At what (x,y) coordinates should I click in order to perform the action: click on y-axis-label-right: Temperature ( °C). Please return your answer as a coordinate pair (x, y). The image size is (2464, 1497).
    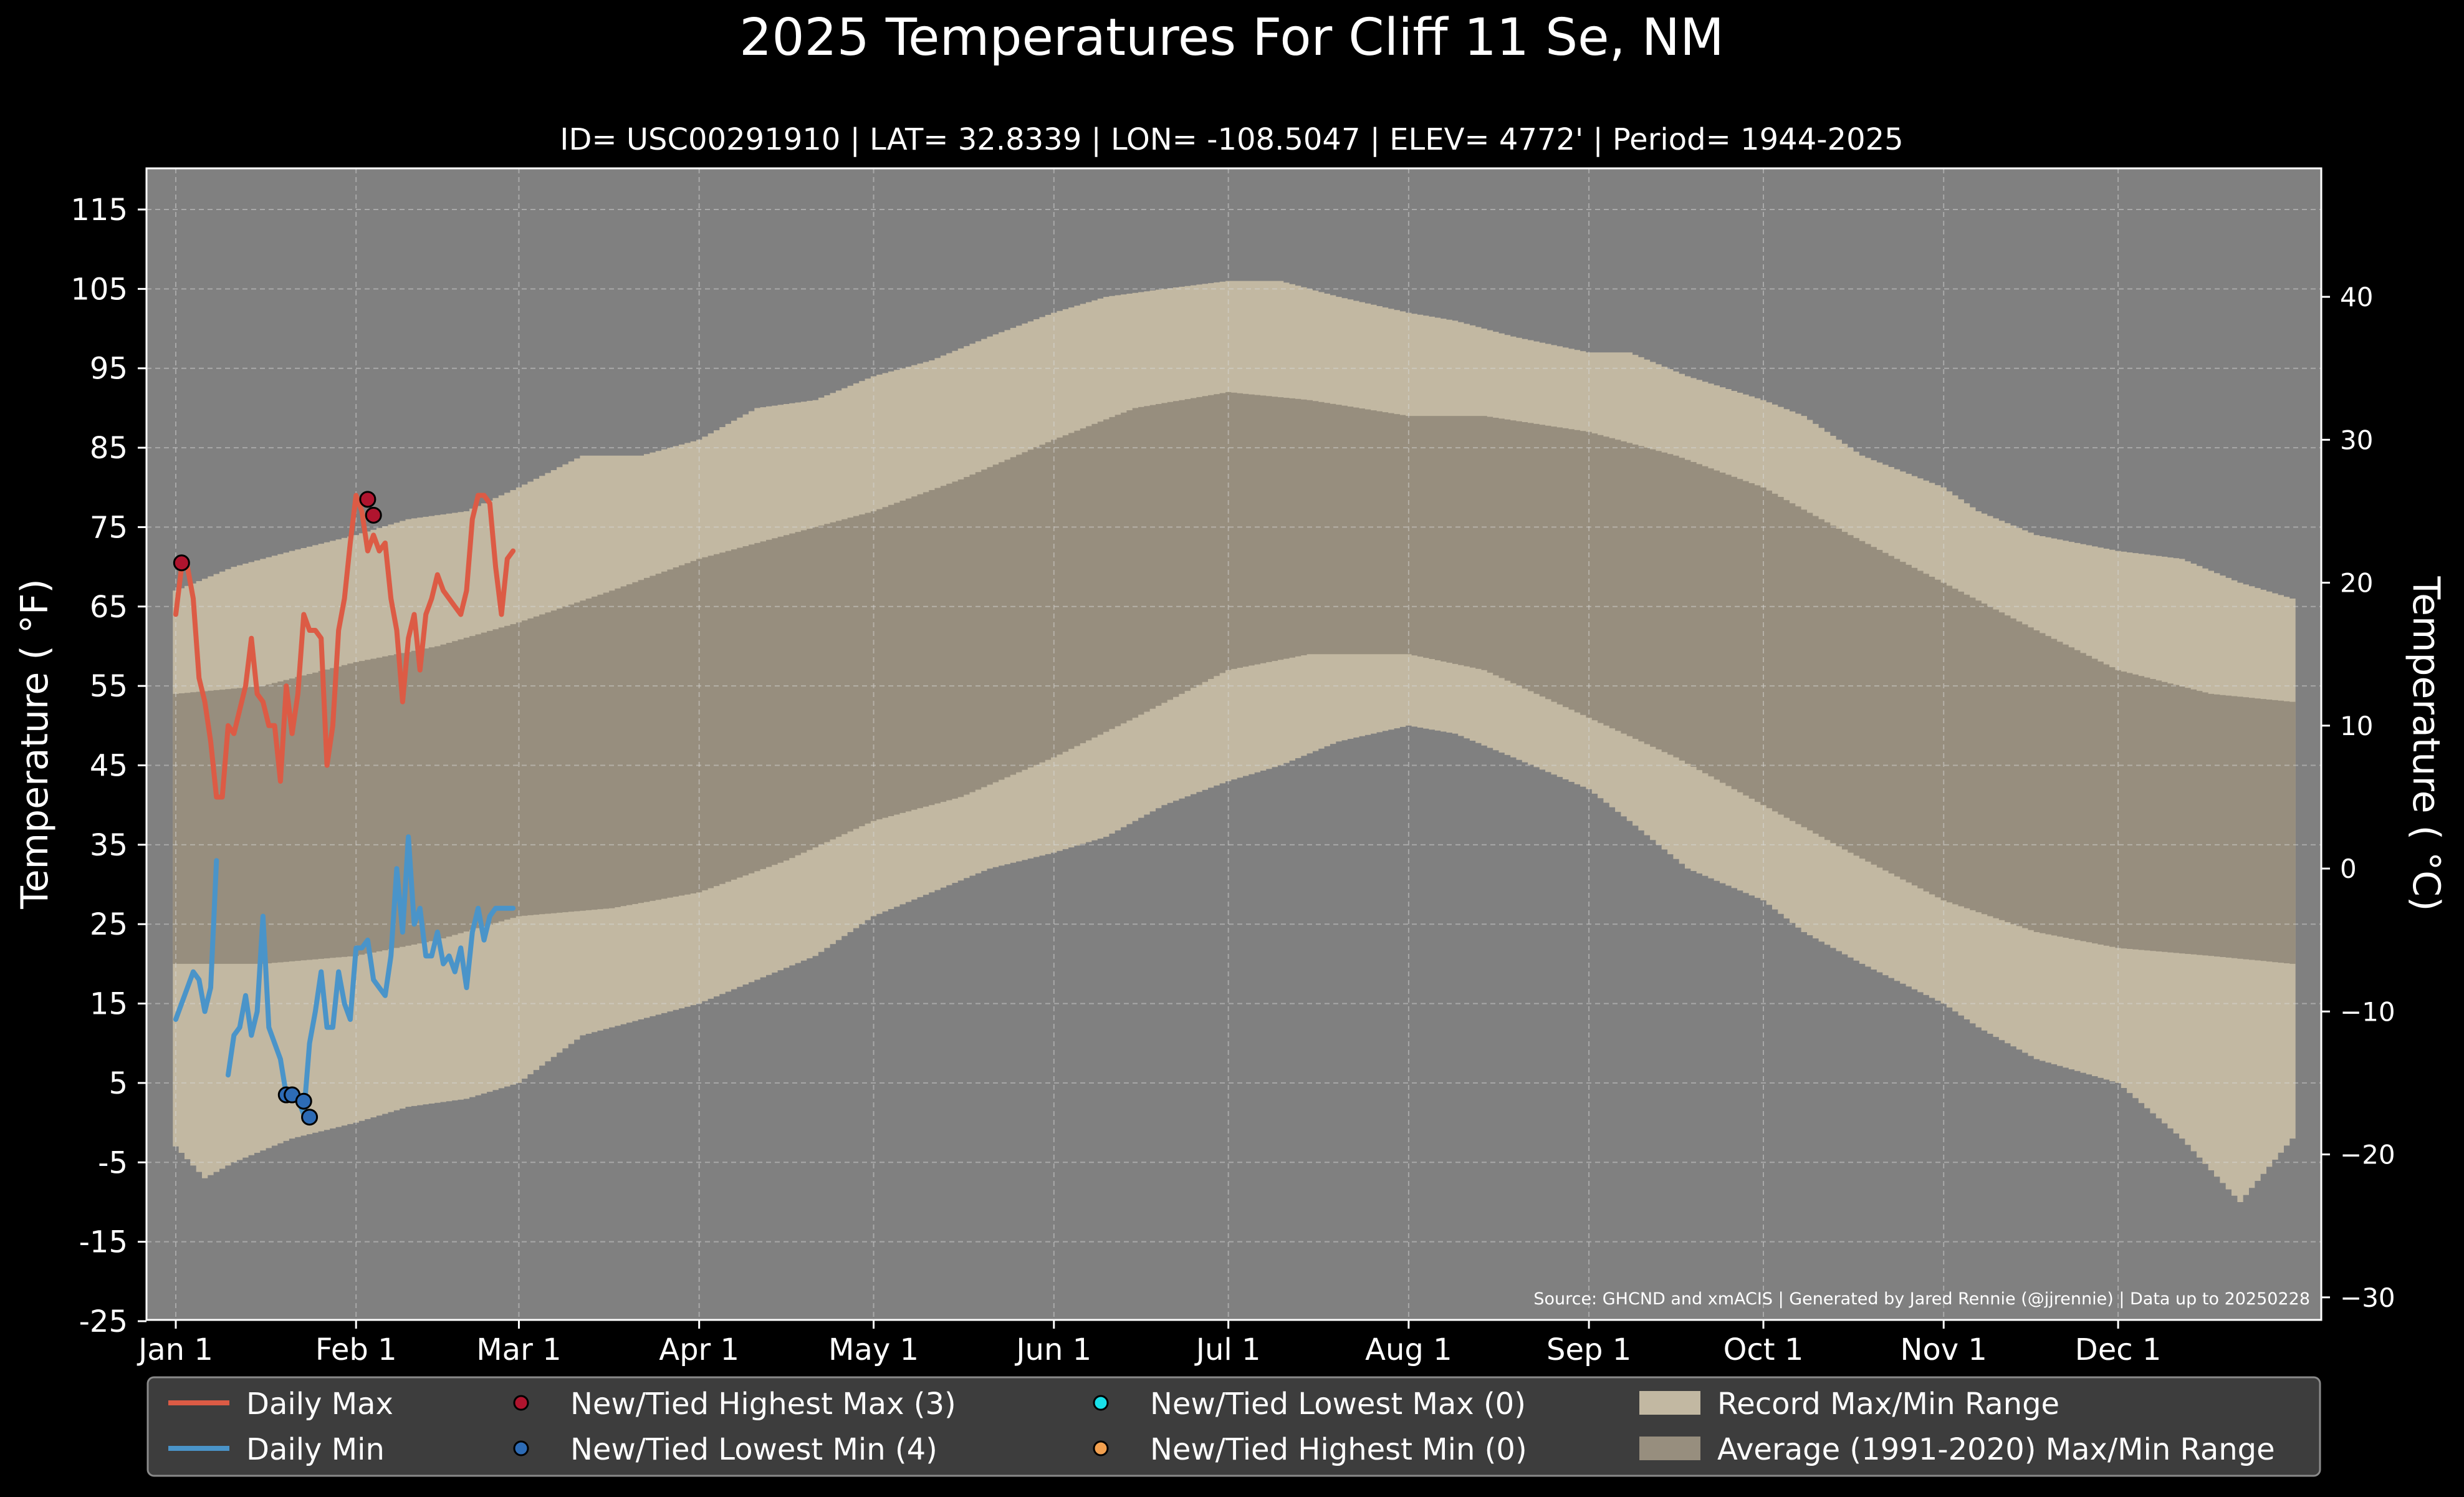
    Looking at the image, I should click on (2426, 744).